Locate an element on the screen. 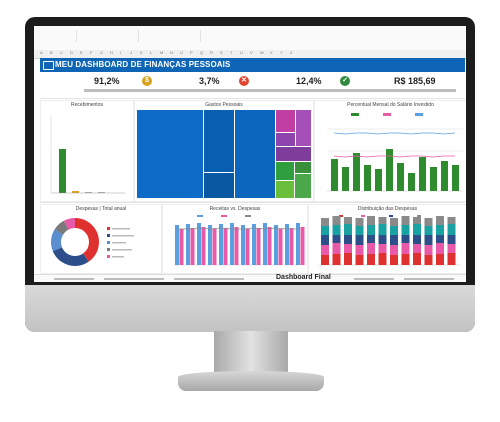 Image resolution: width=500 pixels, height=422 pixels. panel-title: Distribuição das Despesas is located at coordinates (387, 209).